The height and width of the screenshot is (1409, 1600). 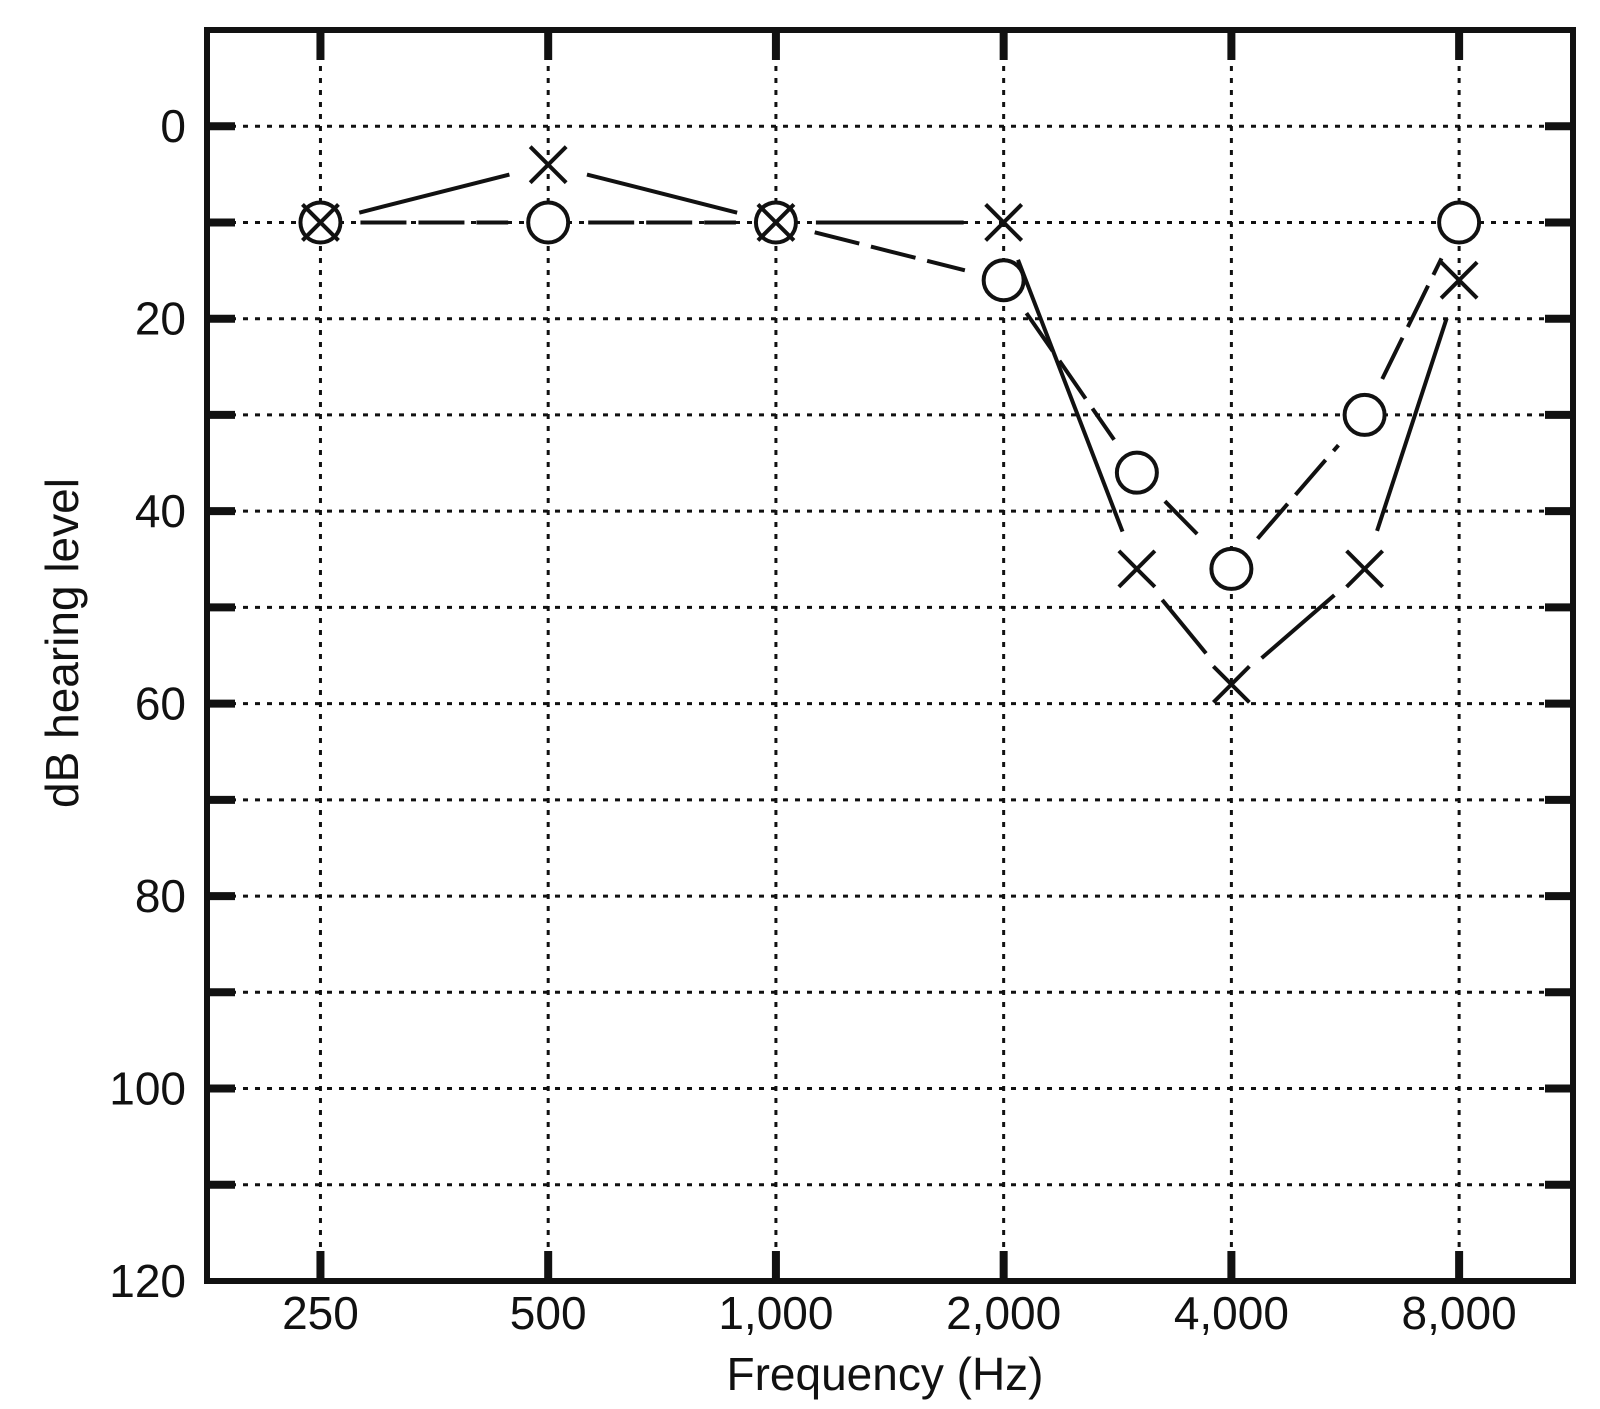 I want to click on y-tick-label: 60, so click(x=160, y=704).